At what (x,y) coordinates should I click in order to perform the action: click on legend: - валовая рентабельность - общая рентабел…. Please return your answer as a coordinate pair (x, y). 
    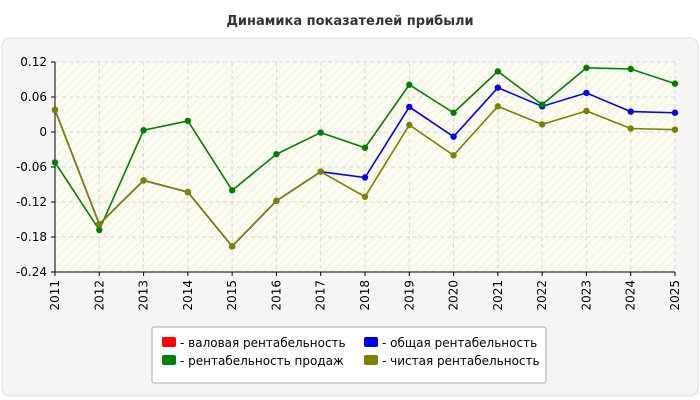
    Looking at the image, I should click on (349, 355).